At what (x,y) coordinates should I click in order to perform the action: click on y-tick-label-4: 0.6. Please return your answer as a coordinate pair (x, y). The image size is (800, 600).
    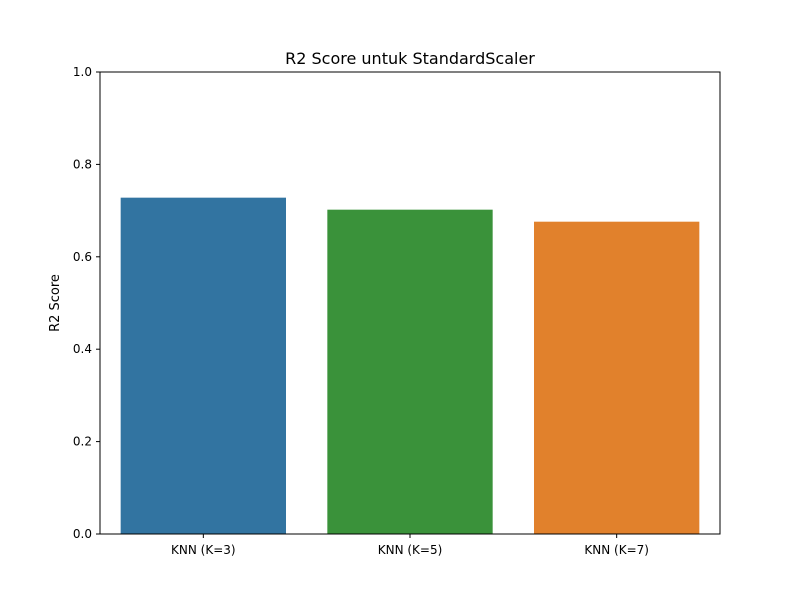
    Looking at the image, I should click on (82, 257).